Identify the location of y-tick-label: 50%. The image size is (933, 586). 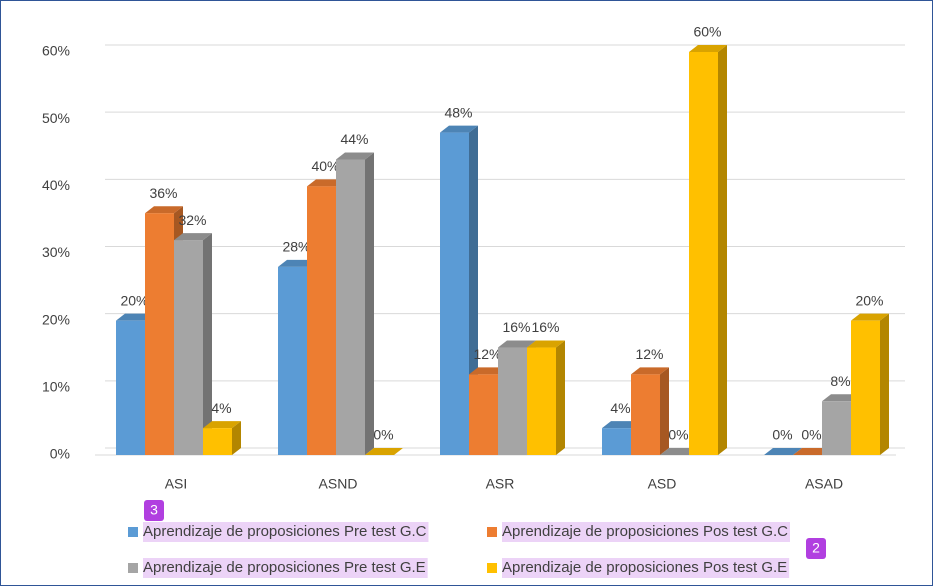
(56, 118).